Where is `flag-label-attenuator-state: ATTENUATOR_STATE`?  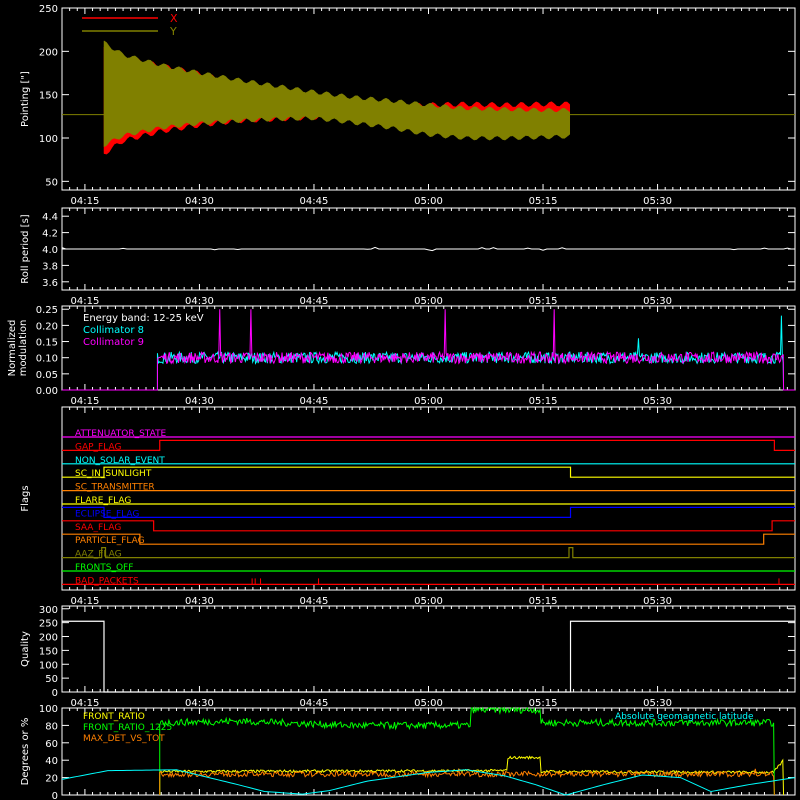
flag-label-attenuator-state: ATTENUATOR_STATE is located at coordinates (121, 434).